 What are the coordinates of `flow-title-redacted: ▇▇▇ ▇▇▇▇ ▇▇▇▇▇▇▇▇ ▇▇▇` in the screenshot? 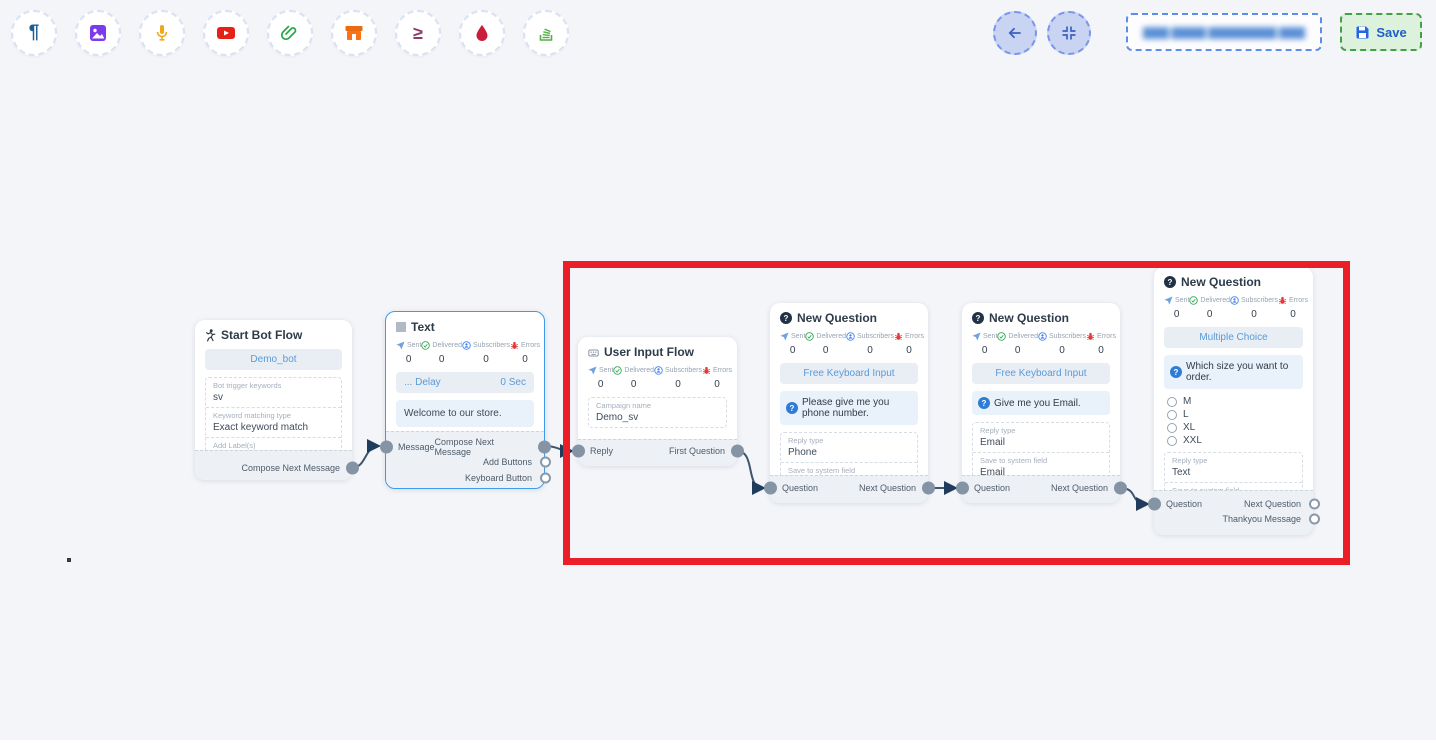 It's located at (1224, 32).